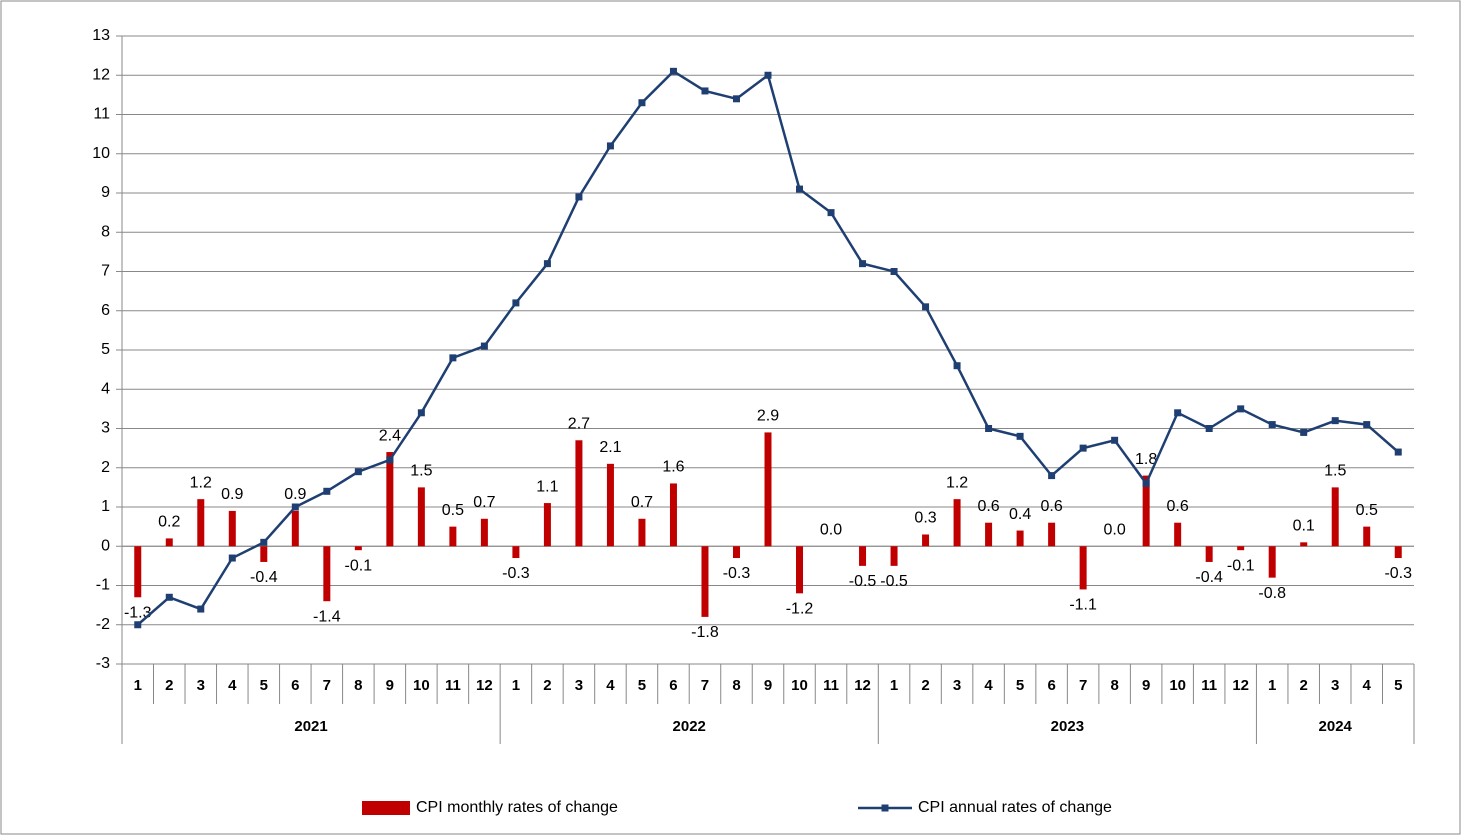 This screenshot has height=836, width=1462. What do you see at coordinates (295, 685) in the screenshot?
I see `x-tick-label: 6` at bounding box center [295, 685].